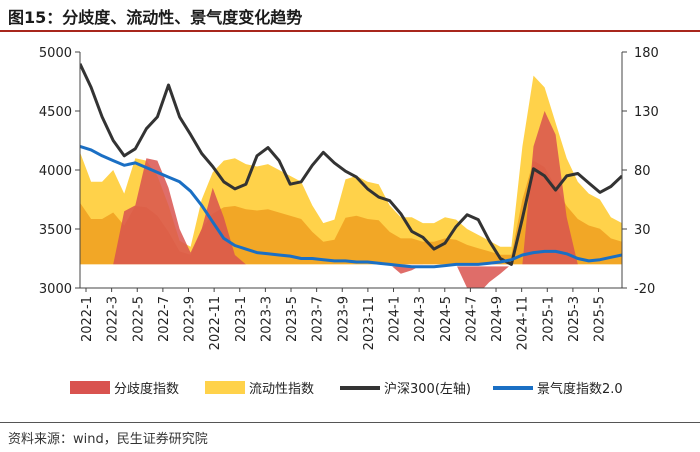 The image size is (700, 452). Describe the element at coordinates (55, 230) in the screenshot. I see `left-tick-label: 3500` at that location.